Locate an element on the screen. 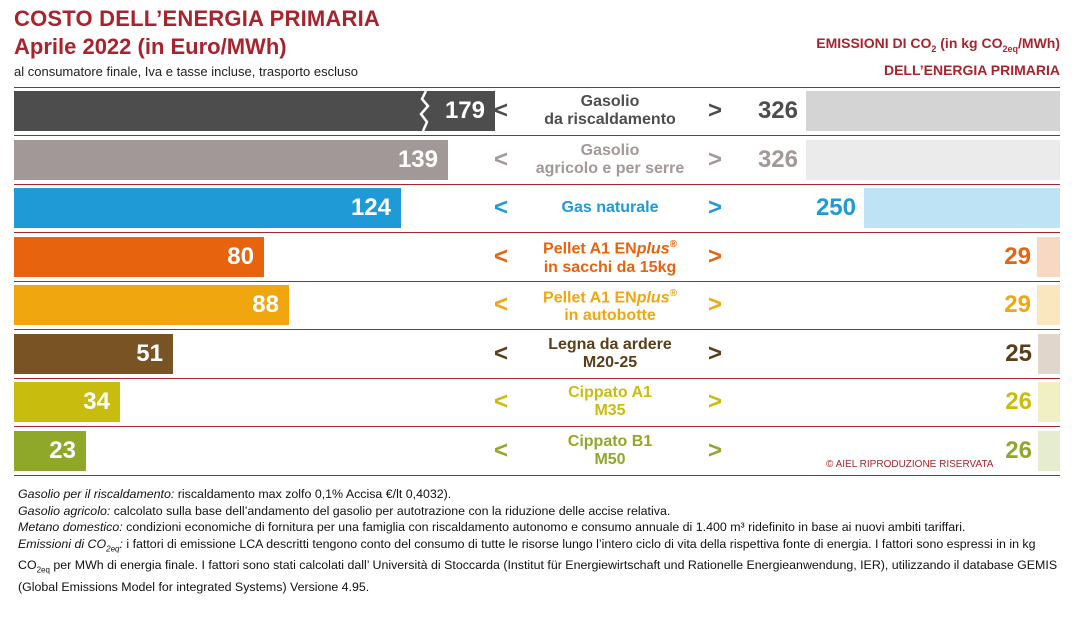 This screenshot has height=634, width=1075. cost-value: 124 is located at coordinates (370, 207).